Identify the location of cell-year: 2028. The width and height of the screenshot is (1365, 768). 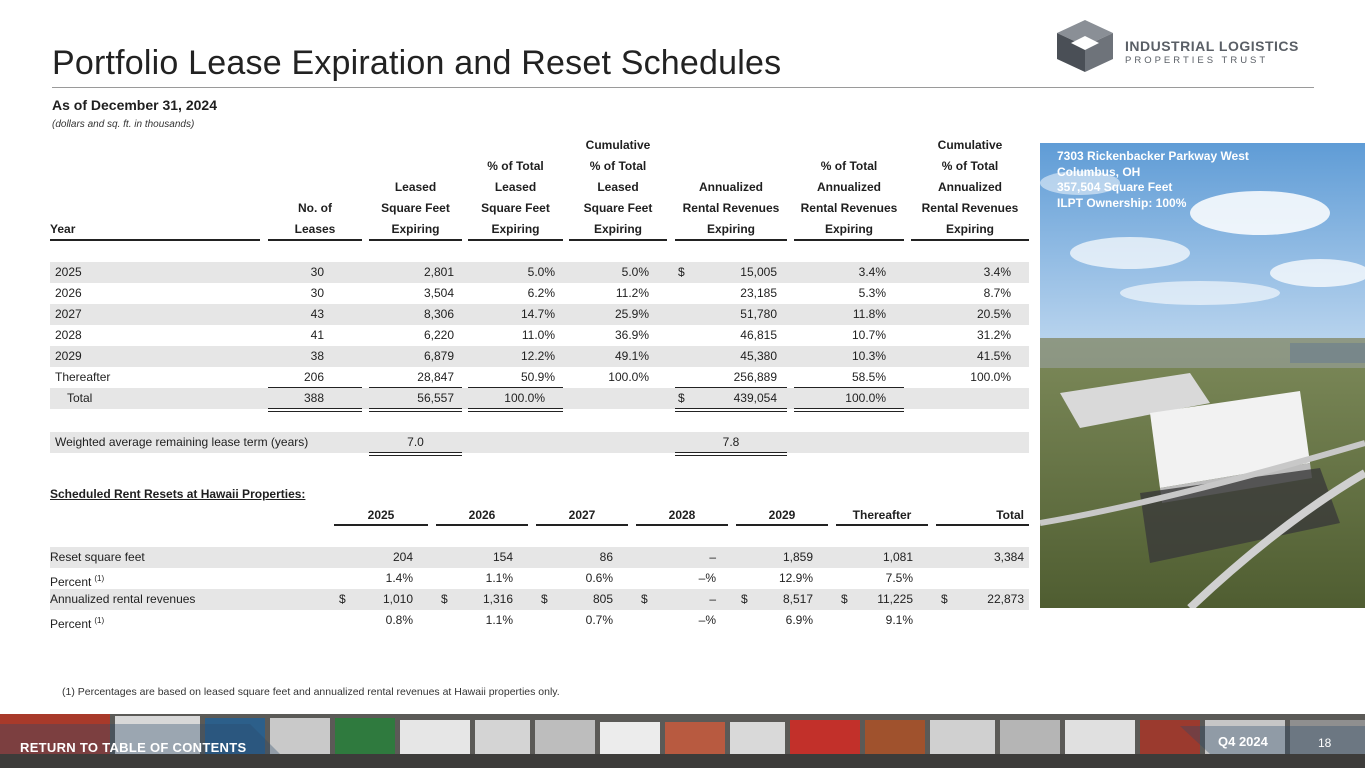
(68, 335).